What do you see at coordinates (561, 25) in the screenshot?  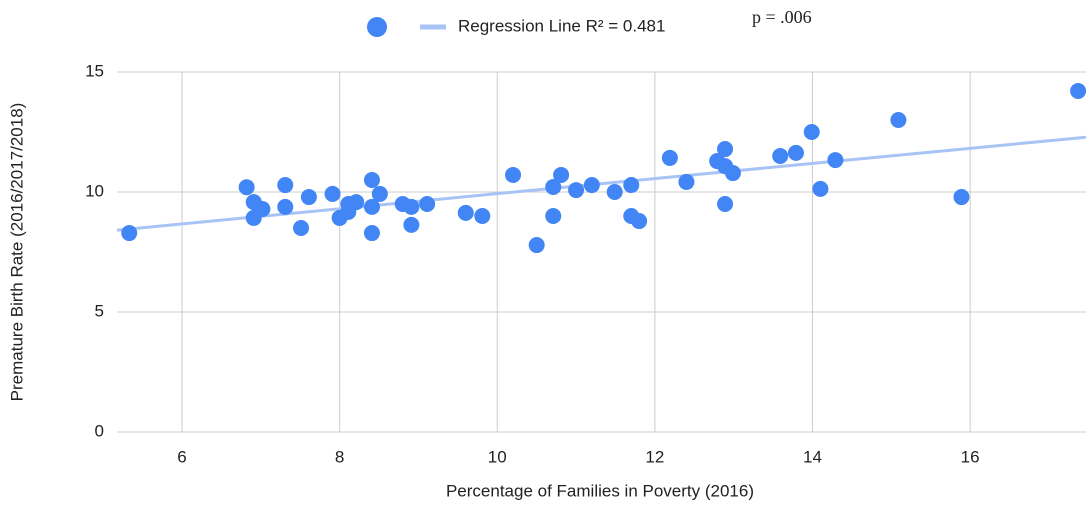 I see `legend-label: Regression Line R² = 0.481` at bounding box center [561, 25].